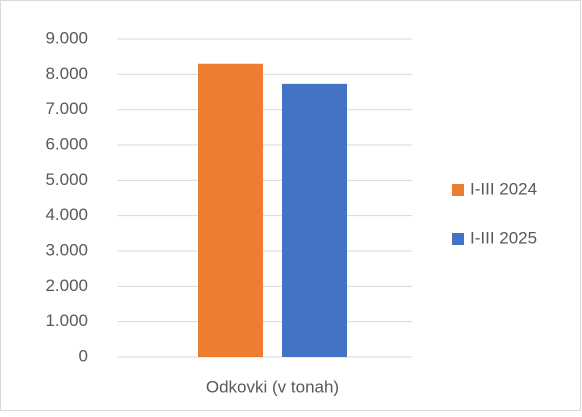 This screenshot has width=582, height=417. What do you see at coordinates (66, 108) in the screenshot?
I see `y-tick-label: 7.000` at bounding box center [66, 108].